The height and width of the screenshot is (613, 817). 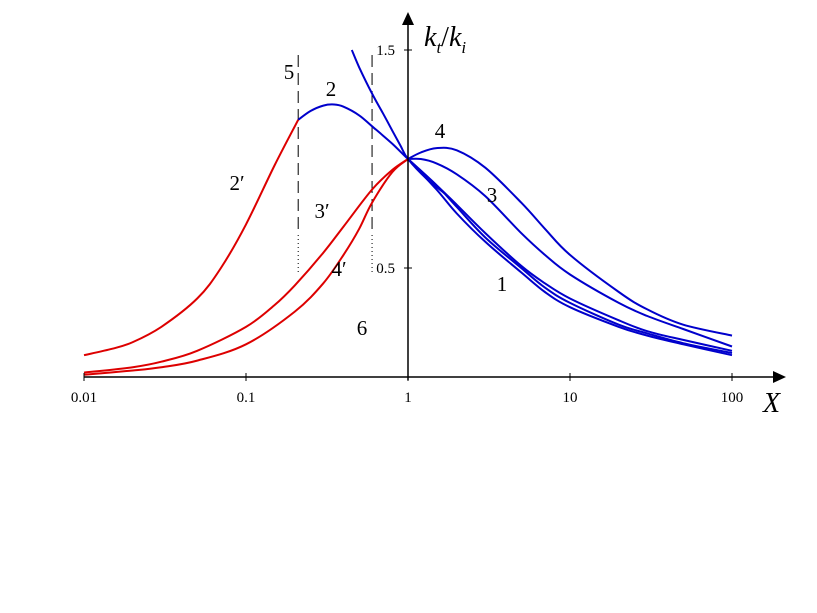 What do you see at coordinates (408, 18) in the screenshot?
I see `y-axis-arrow` at bounding box center [408, 18].